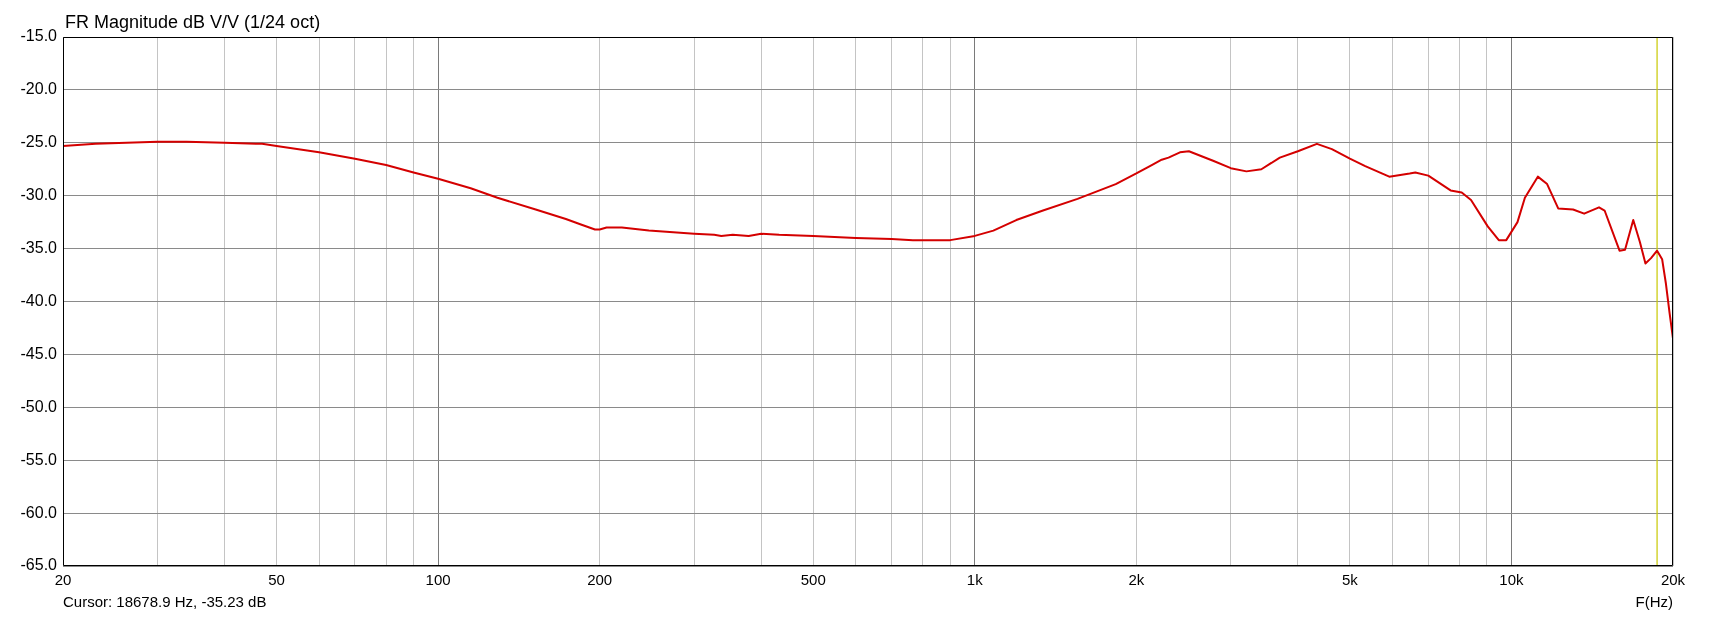 The height and width of the screenshot is (619, 1732). What do you see at coordinates (600, 580) in the screenshot?
I see `x-tick-label: 200` at bounding box center [600, 580].